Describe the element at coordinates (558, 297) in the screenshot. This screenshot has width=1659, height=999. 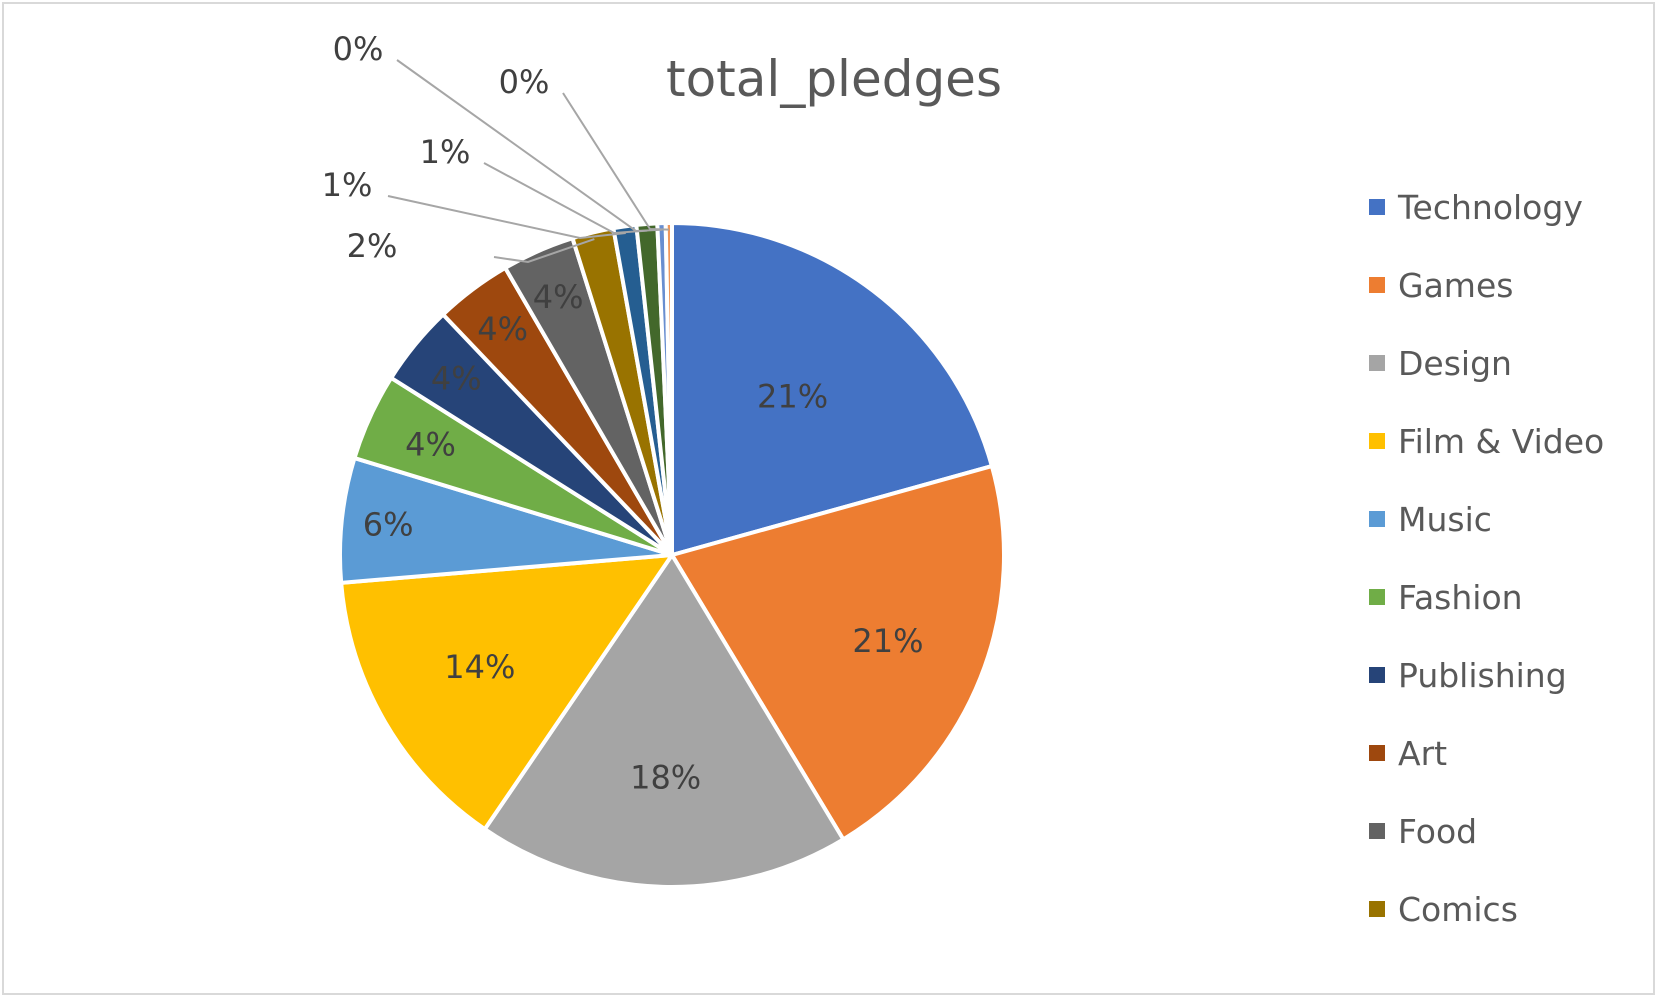
I see `data-label-food: 4%` at that location.